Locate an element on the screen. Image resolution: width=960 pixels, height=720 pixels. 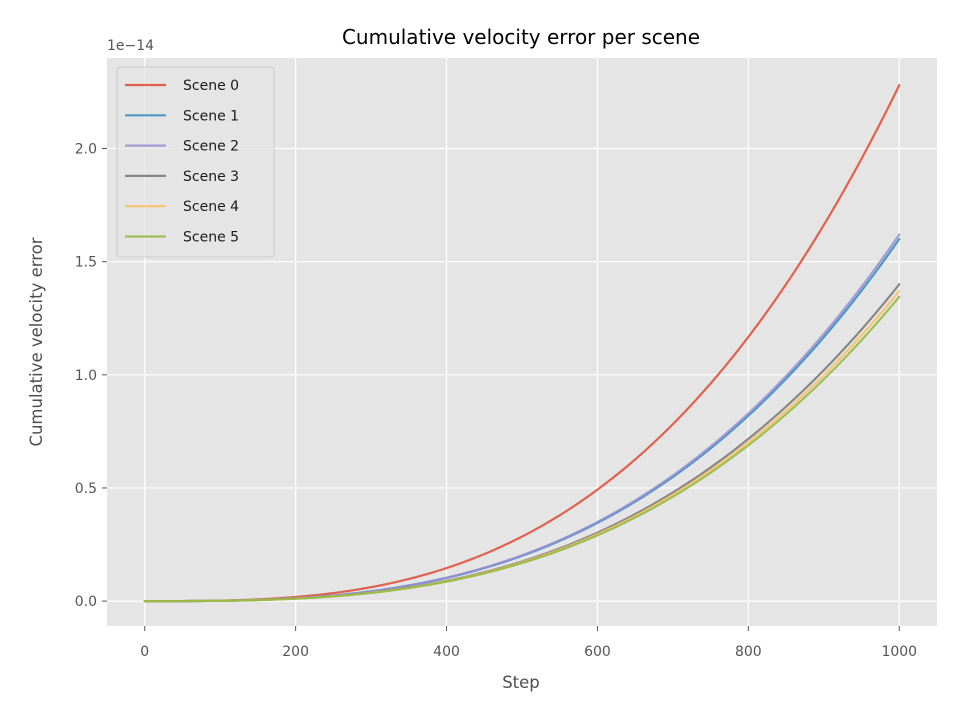
legend-label: Scene 2 is located at coordinates (211, 147).